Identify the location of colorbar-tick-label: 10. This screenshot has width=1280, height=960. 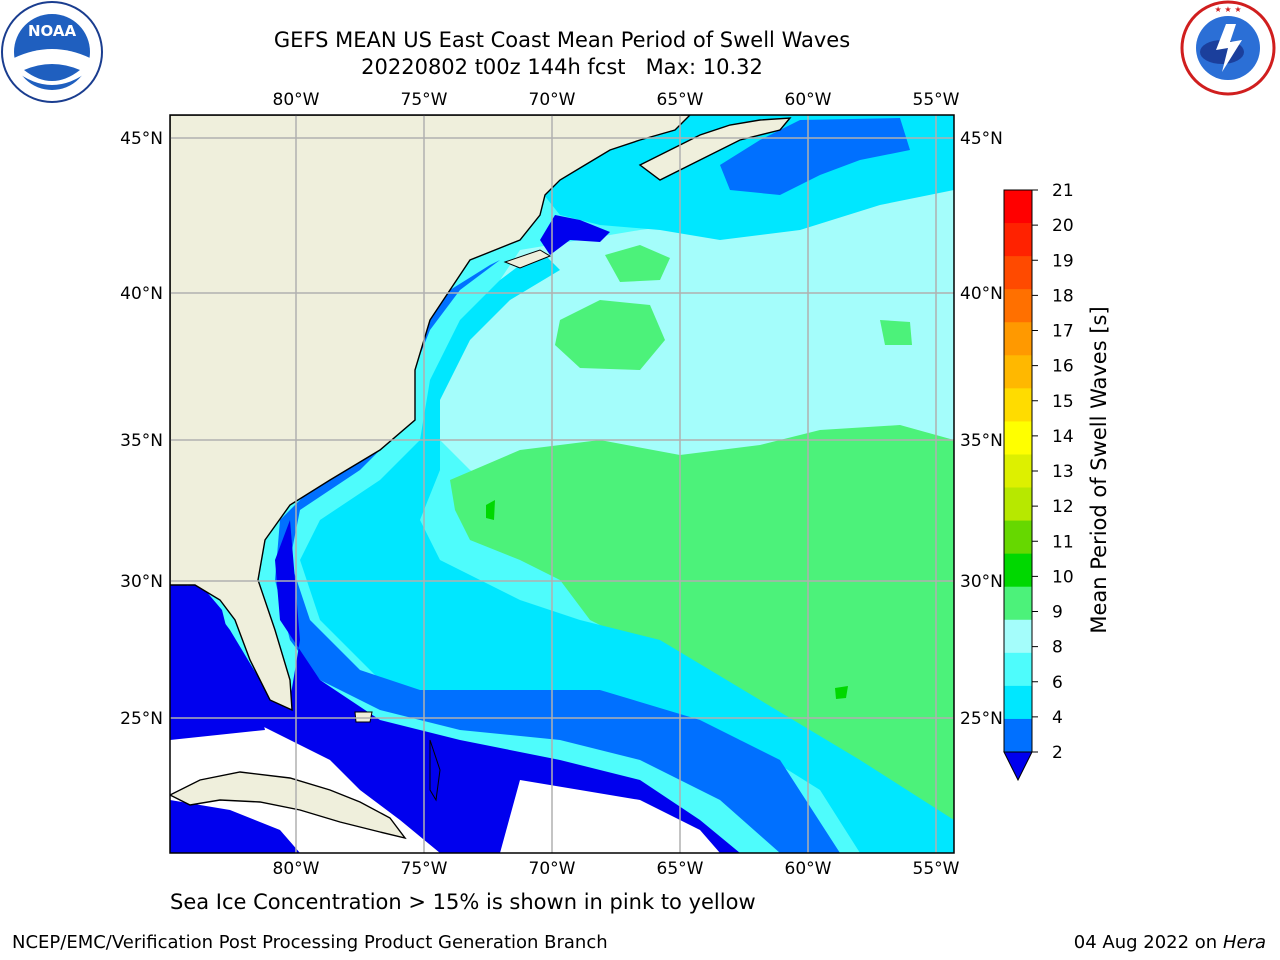
(1063, 577).